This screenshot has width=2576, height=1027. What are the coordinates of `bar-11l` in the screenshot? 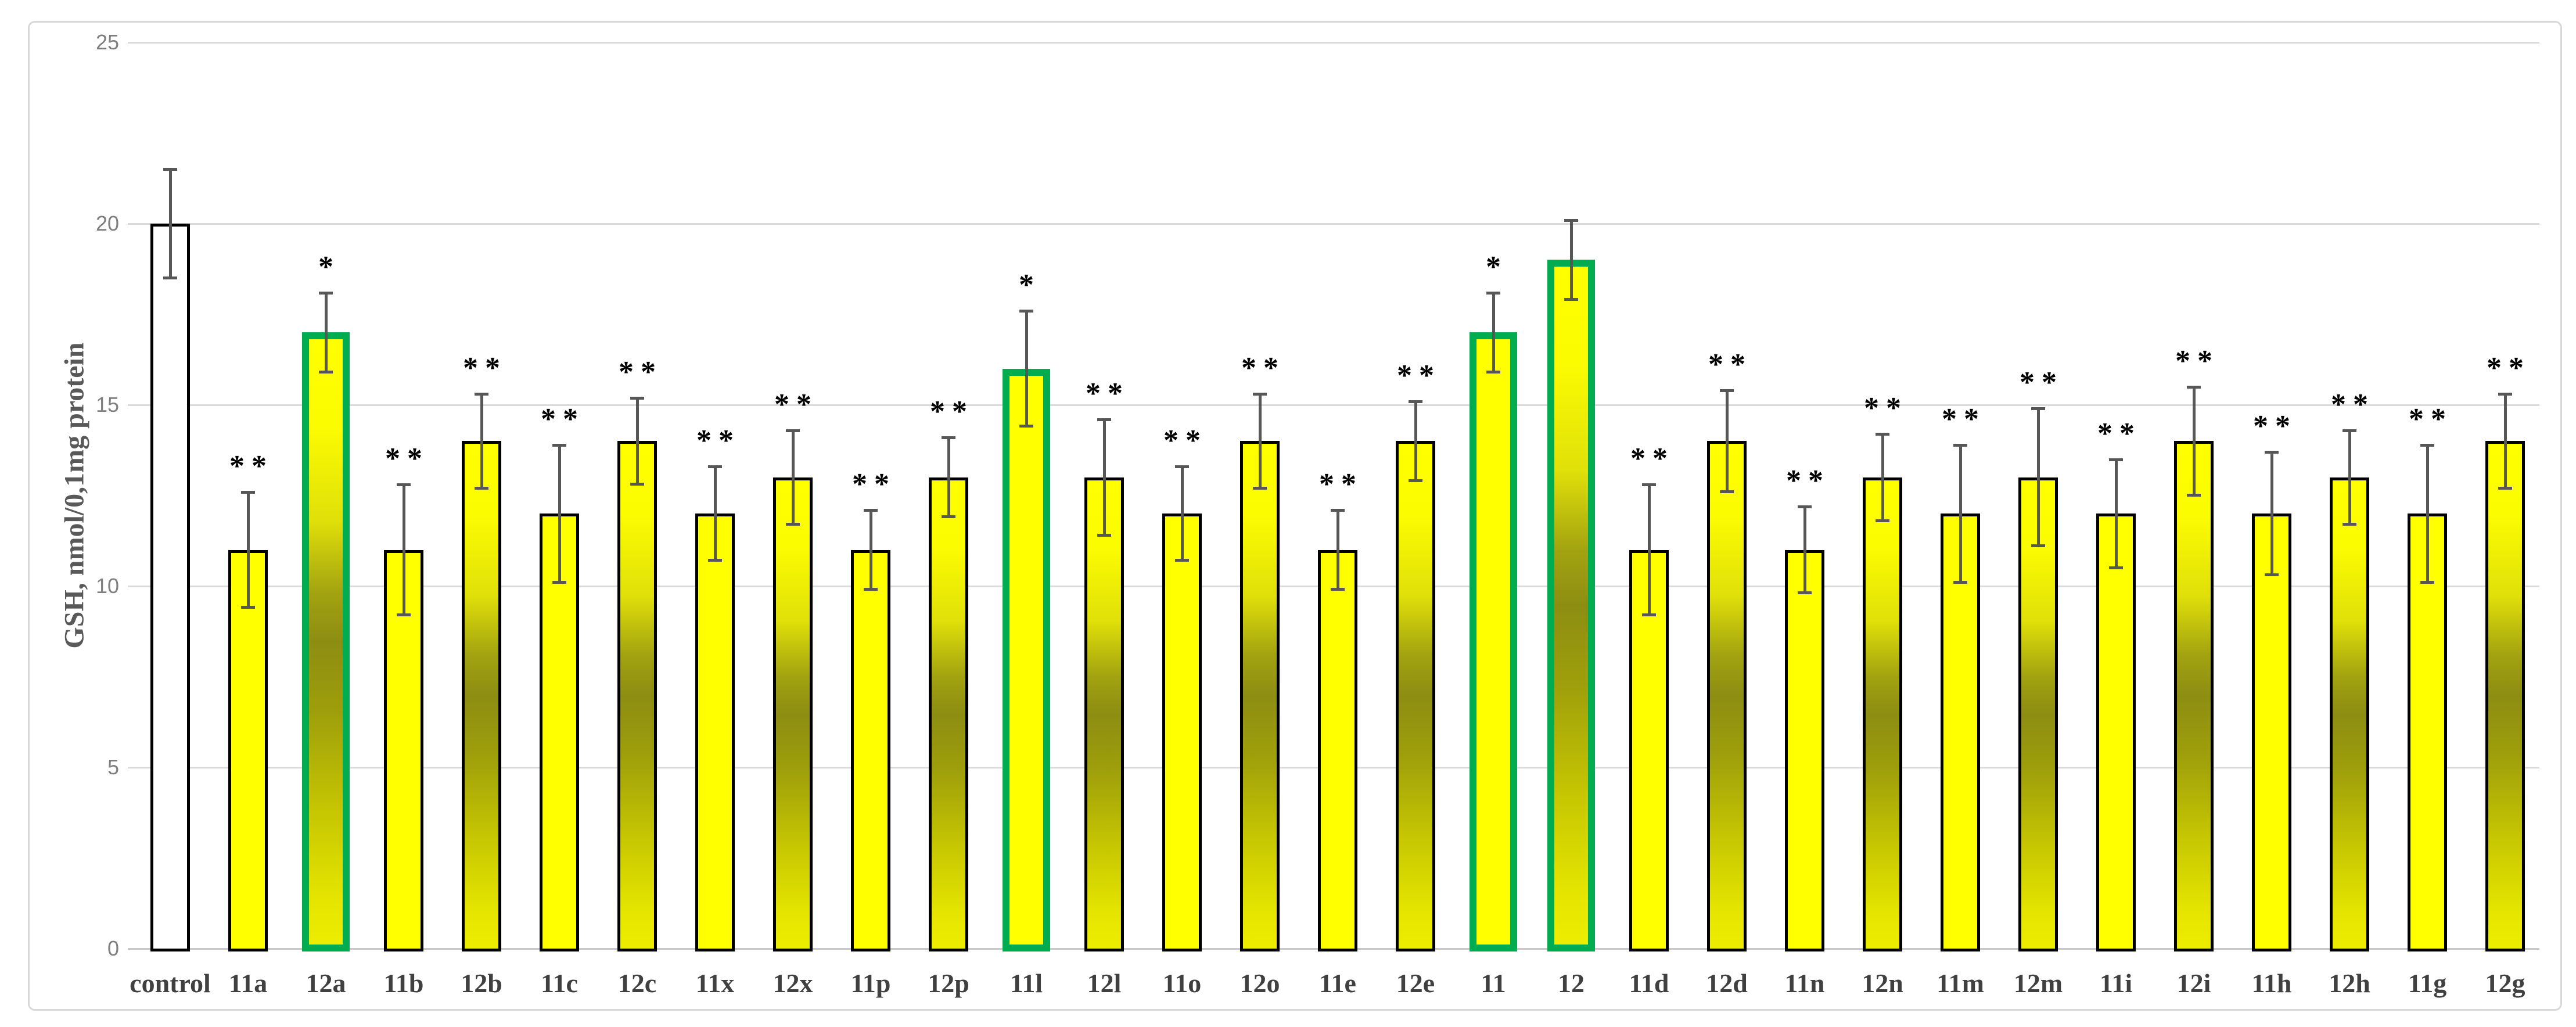 It's located at (1026, 660).